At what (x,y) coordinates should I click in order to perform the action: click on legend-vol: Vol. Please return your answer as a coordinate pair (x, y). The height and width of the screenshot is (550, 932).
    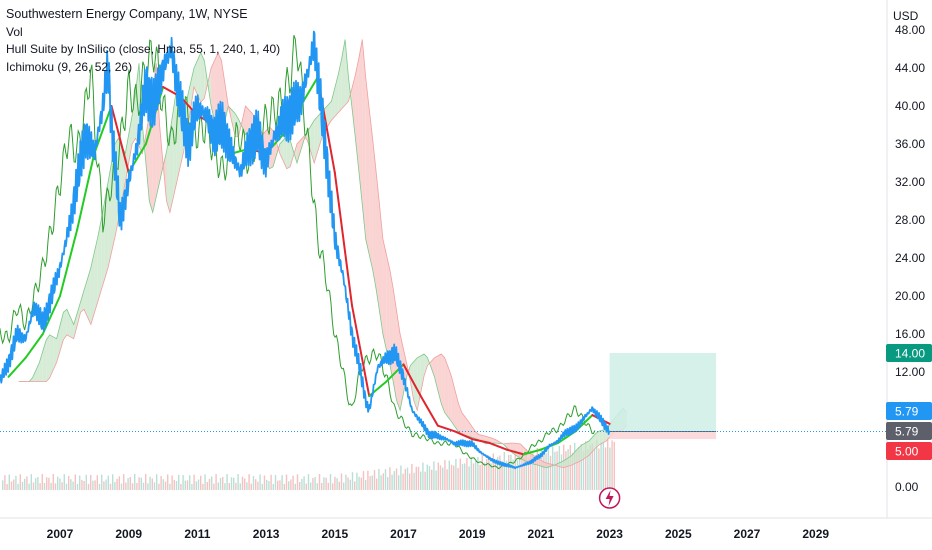
    Looking at the image, I should click on (14, 31).